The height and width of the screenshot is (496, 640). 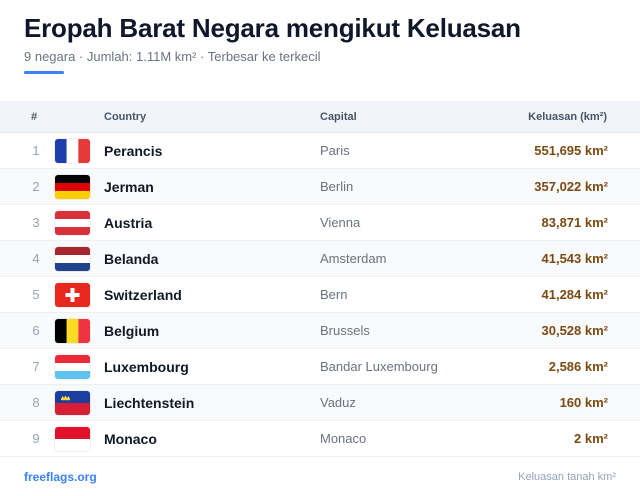 I want to click on row-country: Belanda, so click(x=131, y=259).